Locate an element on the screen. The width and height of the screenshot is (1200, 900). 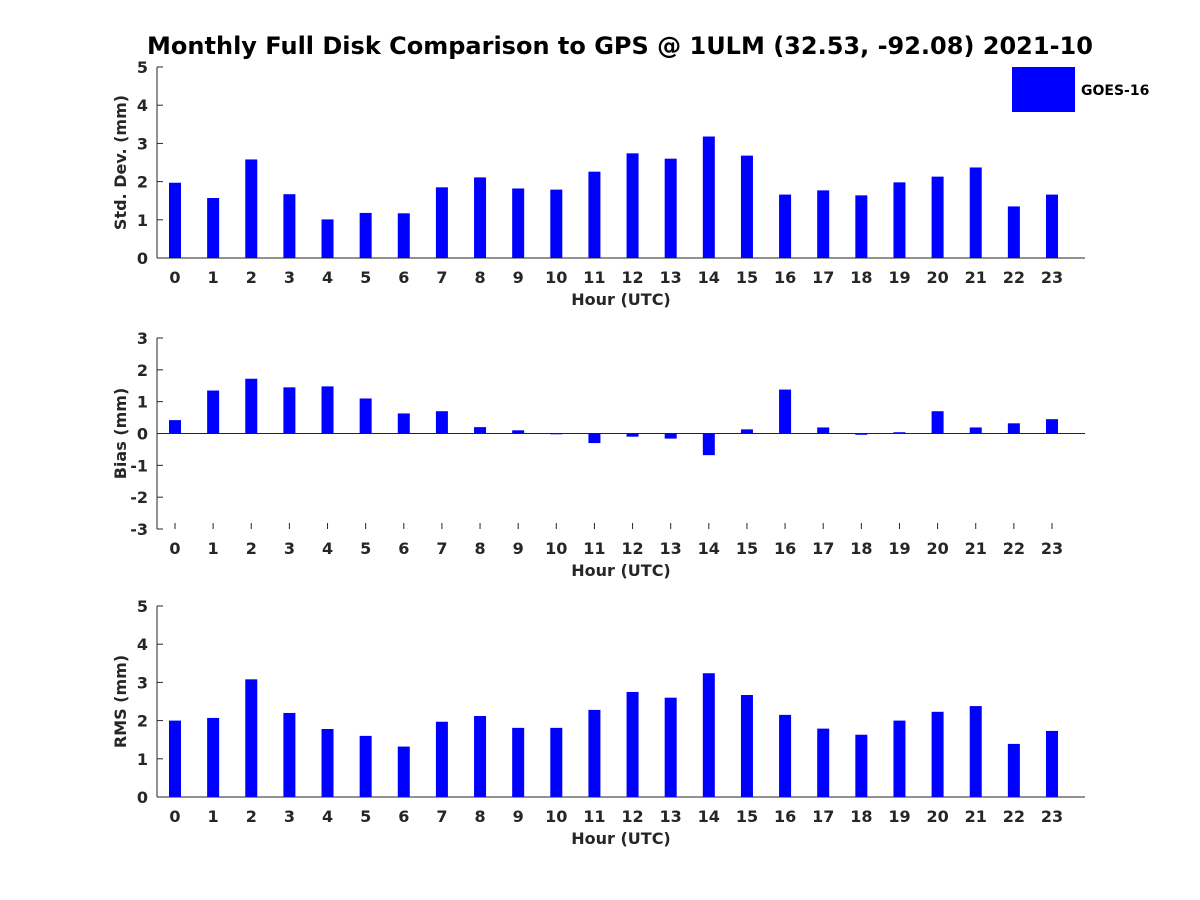
legend-label: GOES-16 is located at coordinates (1115, 91).